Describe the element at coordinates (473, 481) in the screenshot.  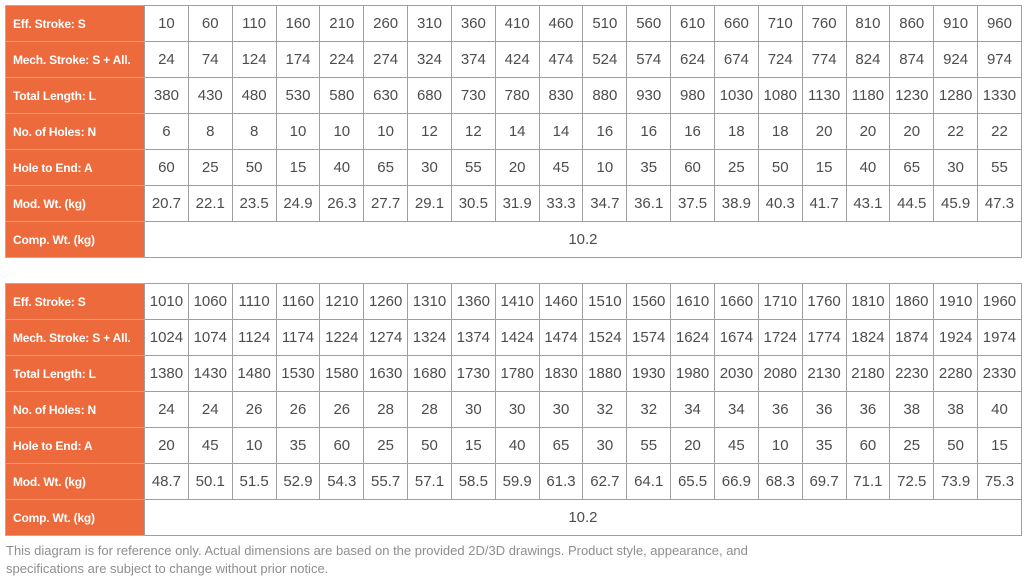
I see `data-cell: 58.5` at that location.